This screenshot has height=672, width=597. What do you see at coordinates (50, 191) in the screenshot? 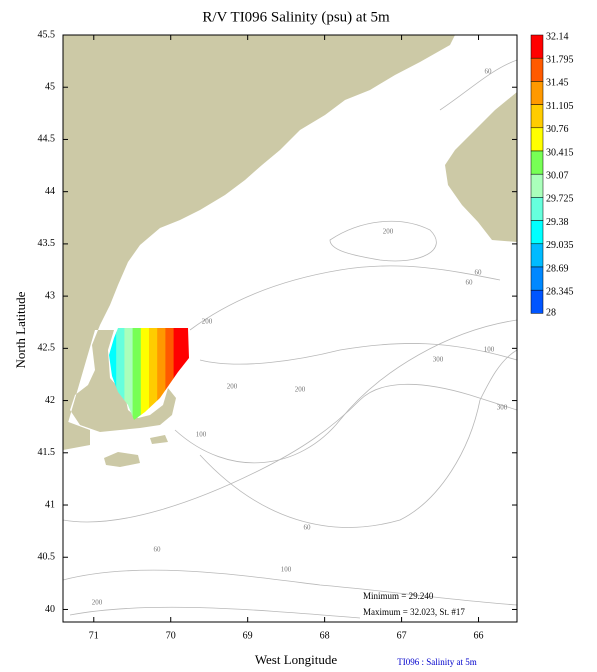
I see `y-tick-label: 44` at bounding box center [50, 191].